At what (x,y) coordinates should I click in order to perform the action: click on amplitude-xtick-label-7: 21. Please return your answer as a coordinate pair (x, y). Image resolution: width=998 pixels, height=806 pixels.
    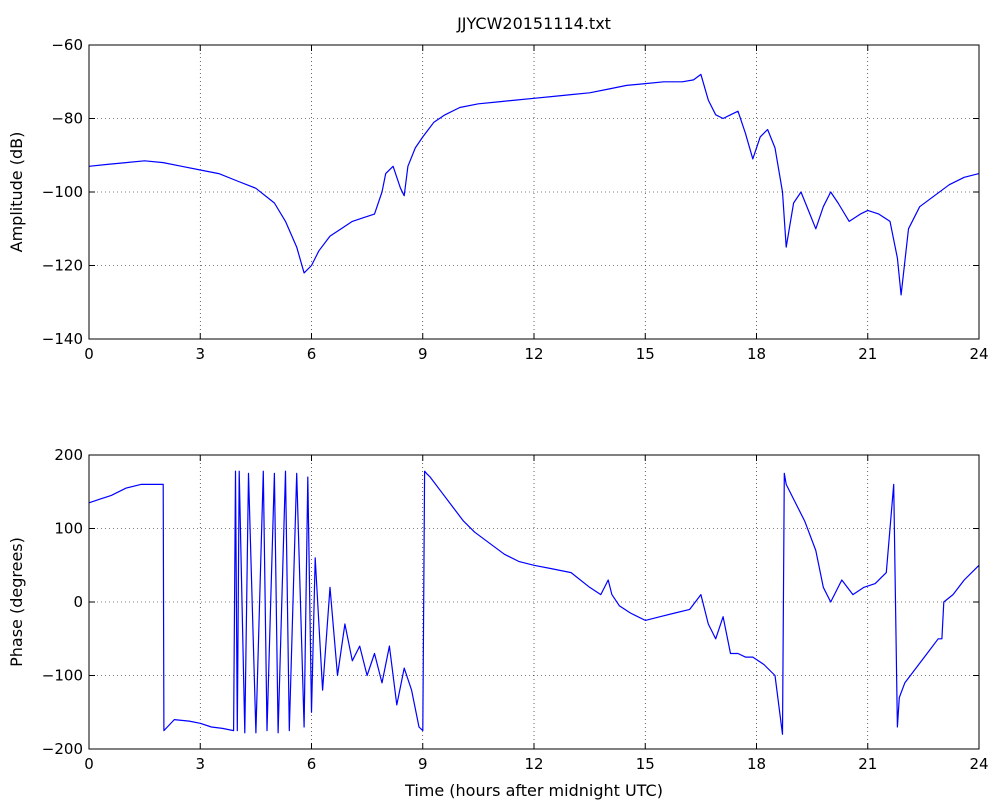
    Looking at the image, I should click on (867, 354).